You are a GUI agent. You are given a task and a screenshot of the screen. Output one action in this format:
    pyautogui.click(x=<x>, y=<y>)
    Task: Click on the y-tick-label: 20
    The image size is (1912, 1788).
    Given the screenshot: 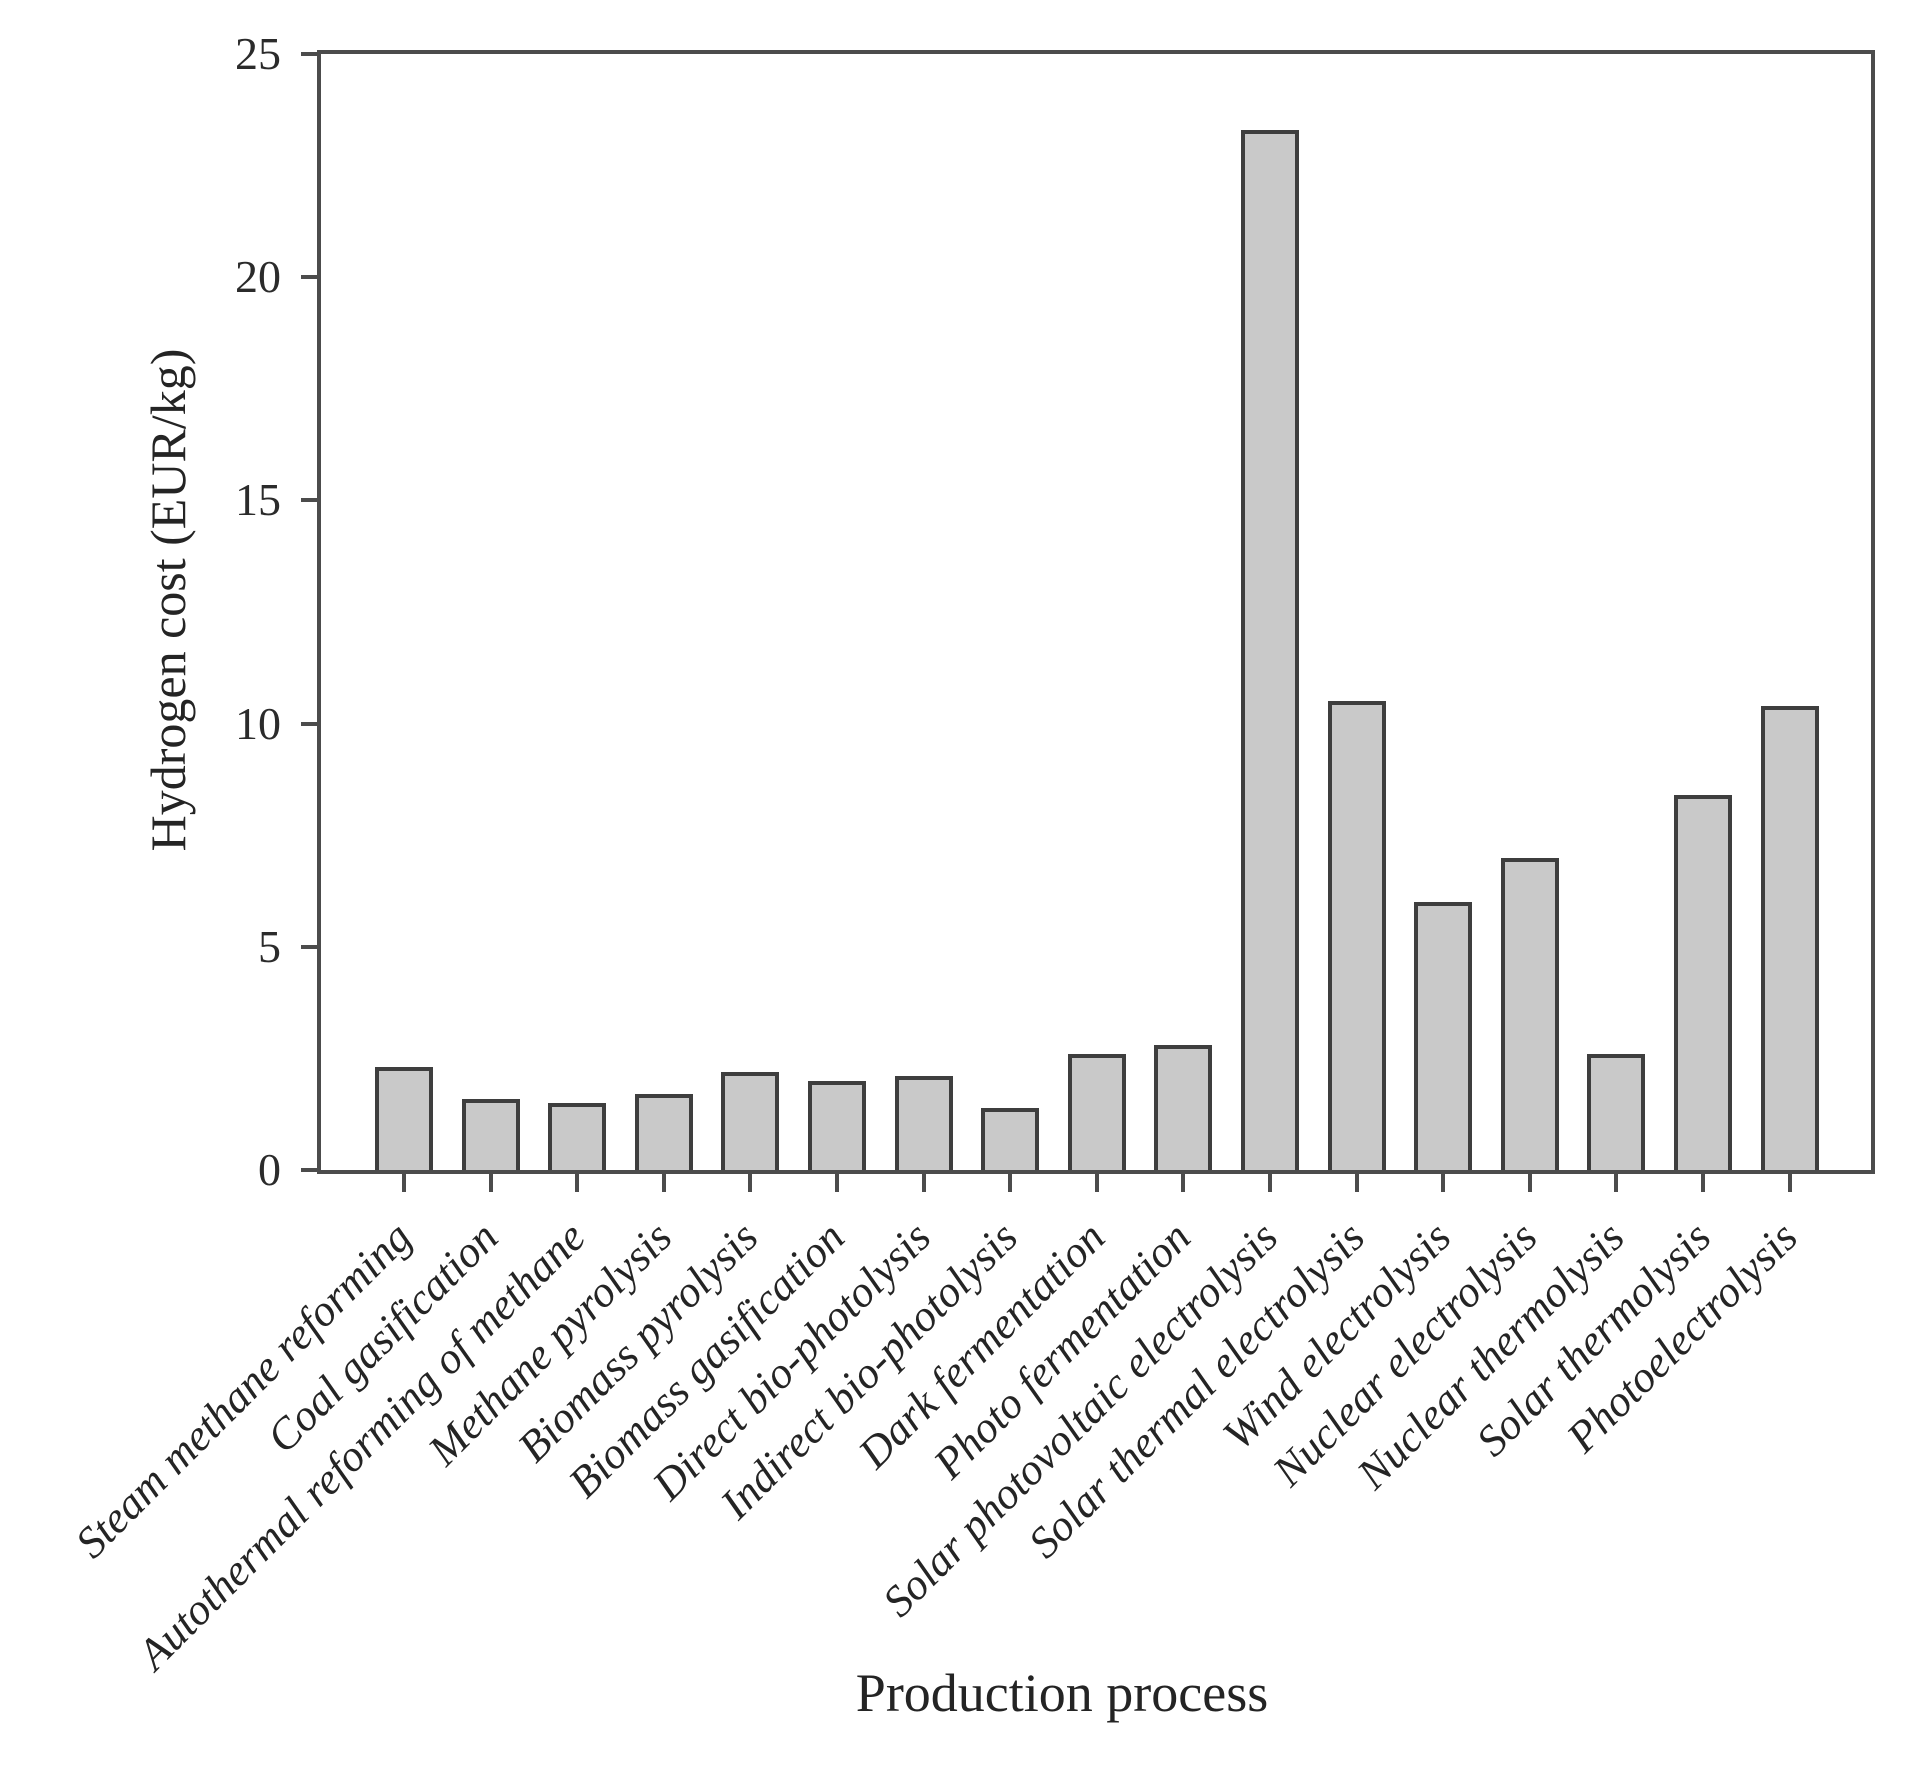 What is the action you would take?
    pyautogui.click(x=258, y=277)
    